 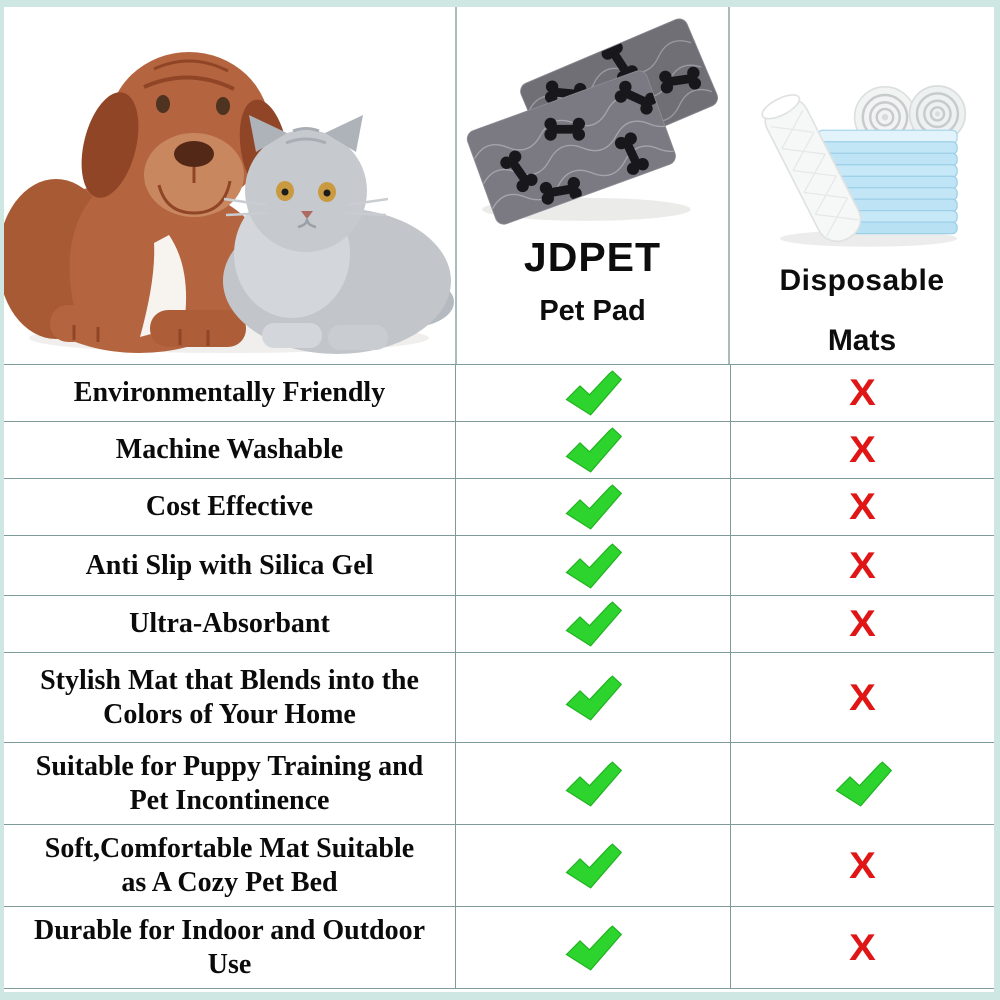 I want to click on blue-pad-stack, so click(x=887, y=182).